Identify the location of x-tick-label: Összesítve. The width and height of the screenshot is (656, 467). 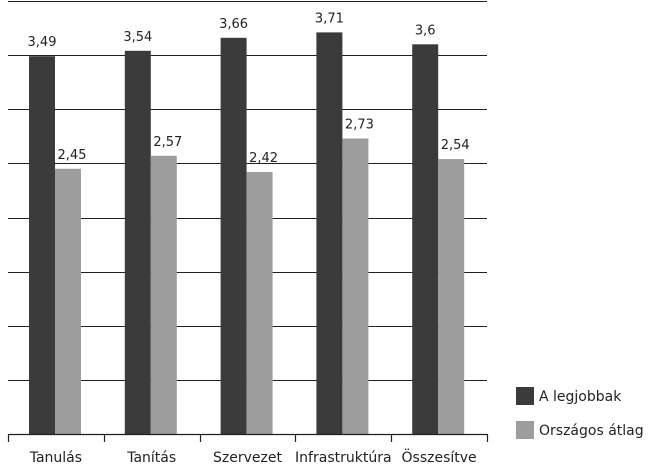
(439, 457).